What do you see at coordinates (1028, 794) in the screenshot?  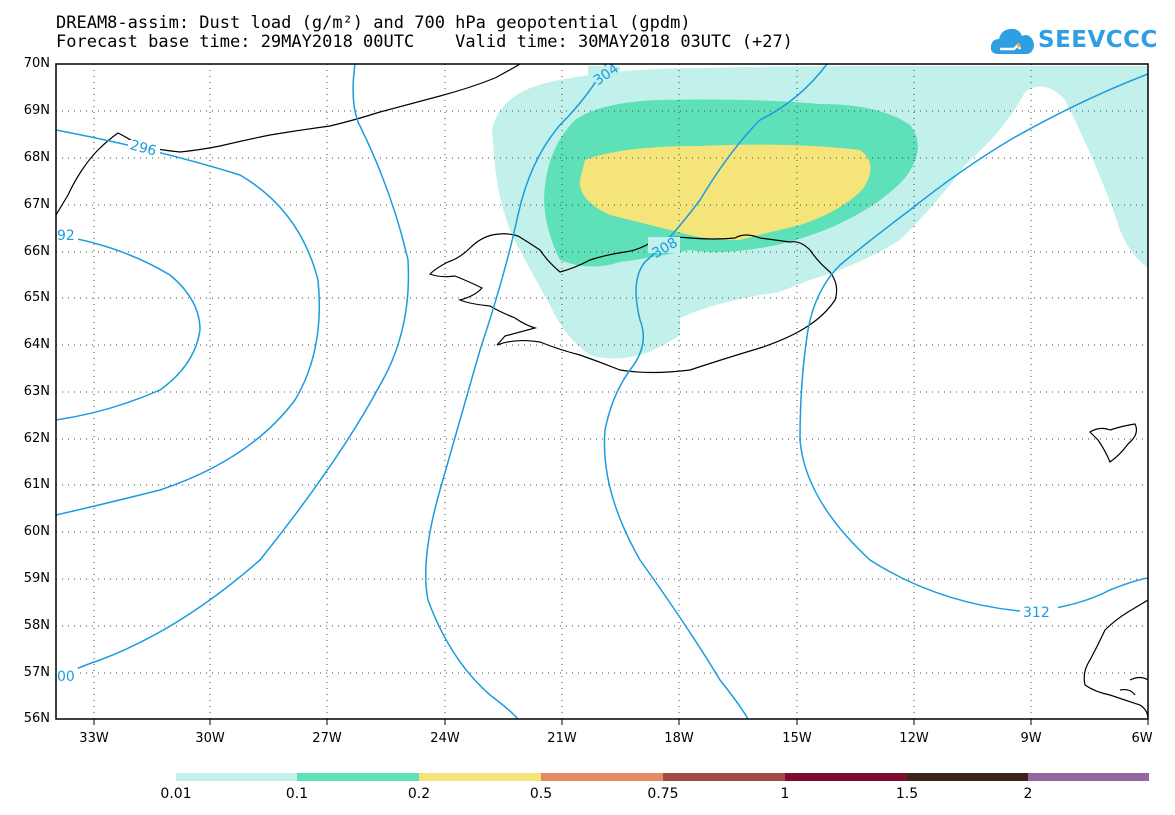 I see `colorbar-label-2: 2` at bounding box center [1028, 794].